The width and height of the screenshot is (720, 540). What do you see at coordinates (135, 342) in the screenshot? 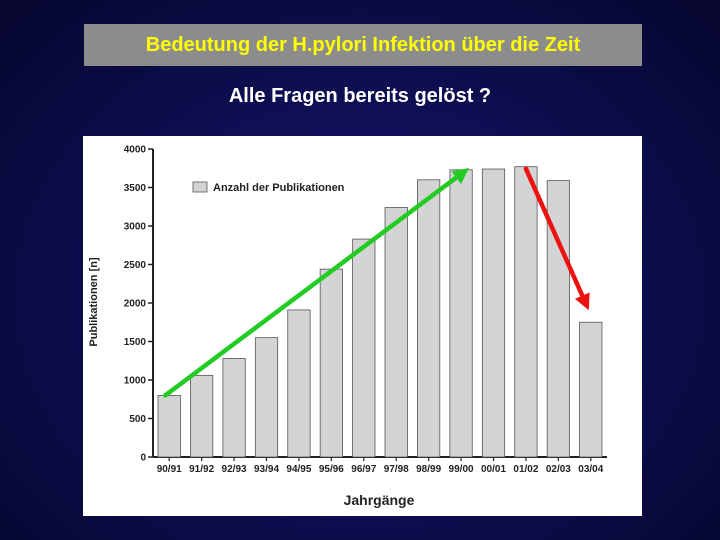
I see `y-tick-label: 1500` at bounding box center [135, 342].